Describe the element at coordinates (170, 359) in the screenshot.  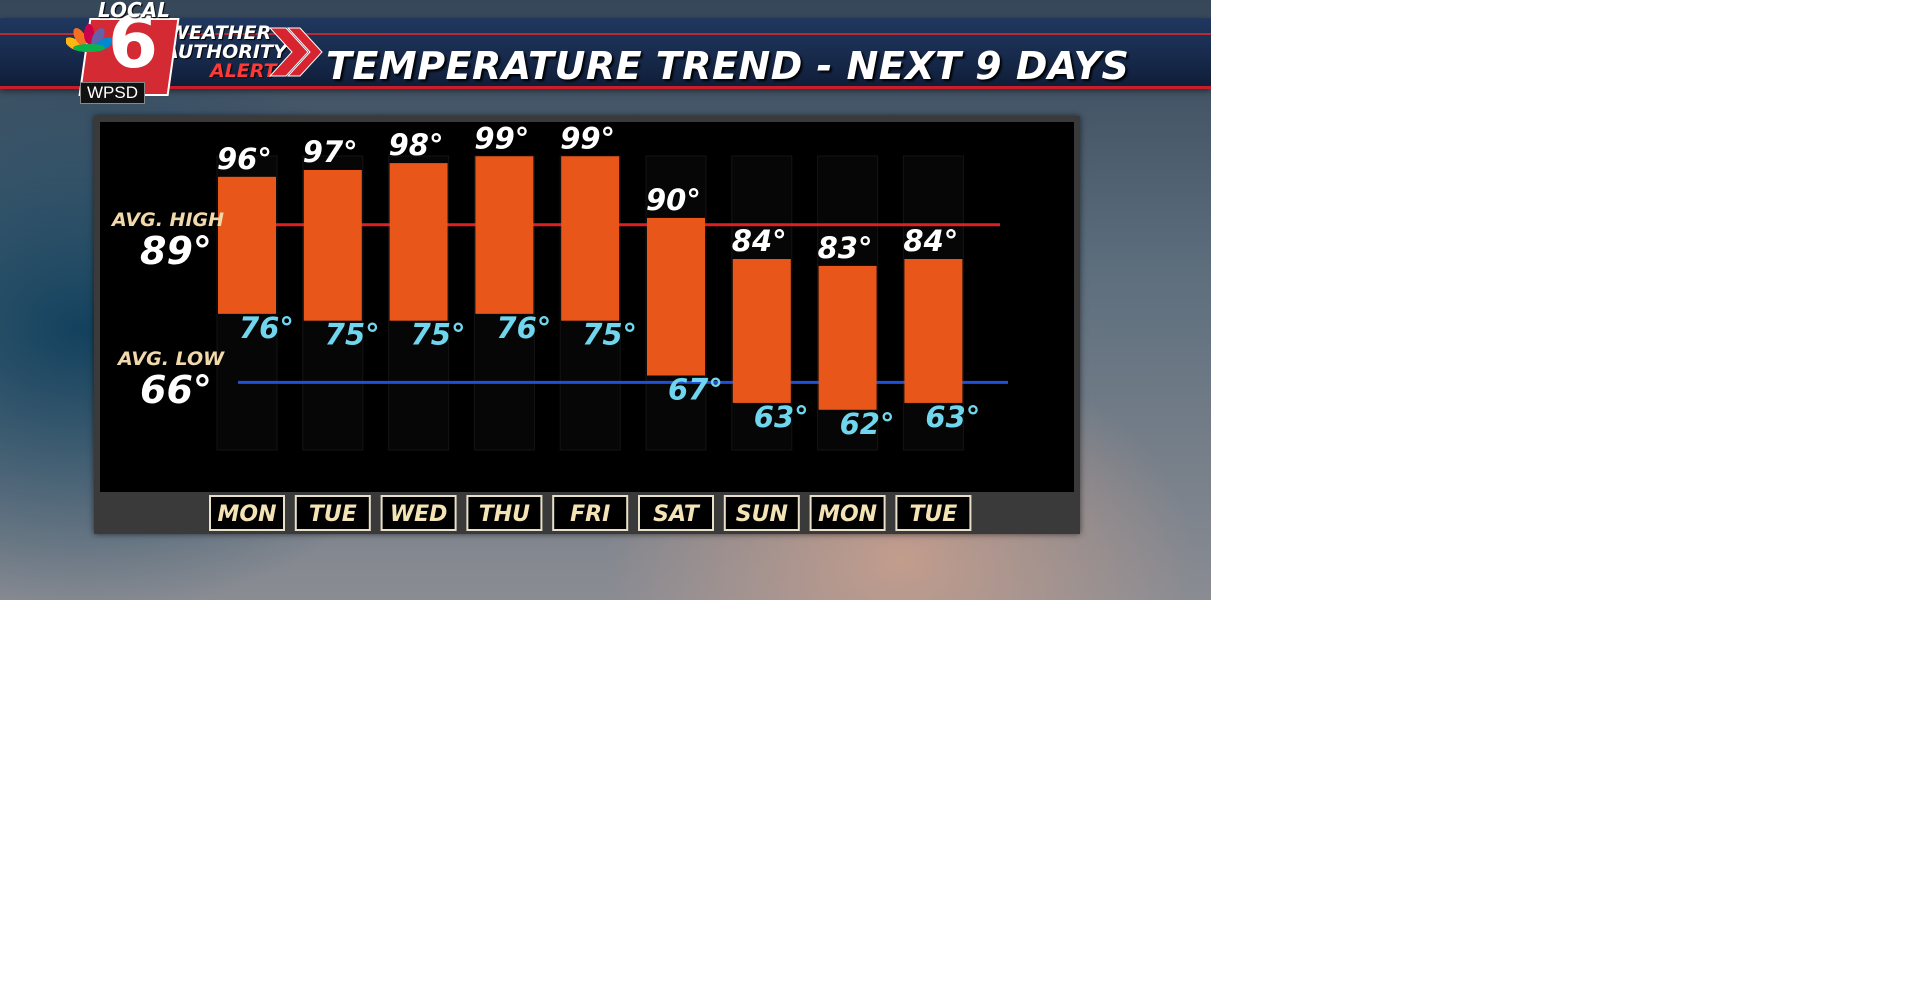
I see `avg-low-title: AVG. LOW` at that location.